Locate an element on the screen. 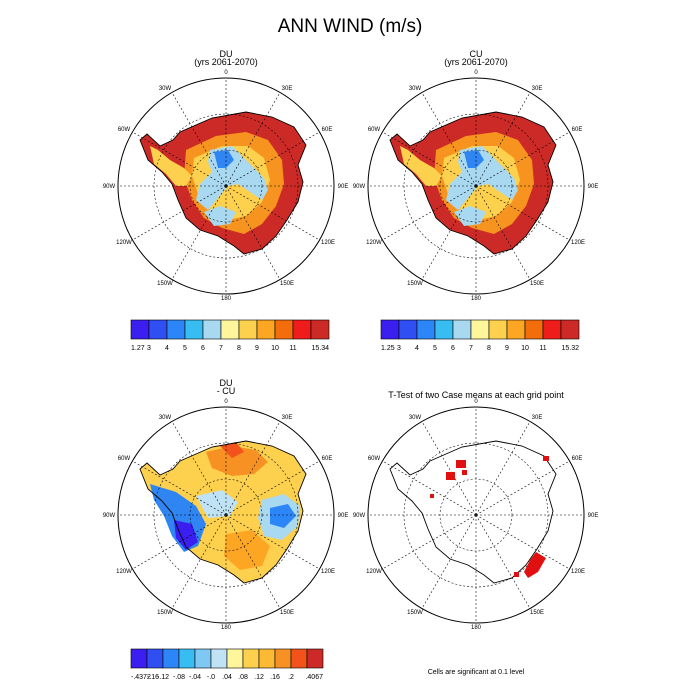 The image size is (700, 700). colorbar-label: .04 is located at coordinates (227, 677).